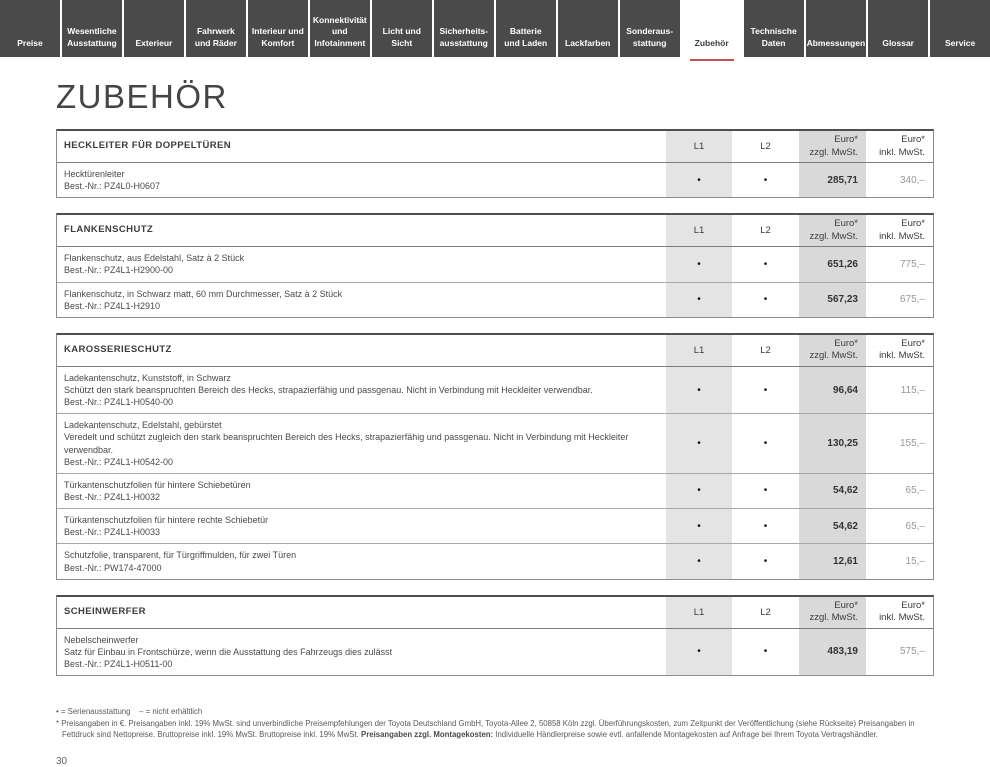 The image size is (990, 767). I want to click on section-title: SCHEINWERFER, so click(105, 611).